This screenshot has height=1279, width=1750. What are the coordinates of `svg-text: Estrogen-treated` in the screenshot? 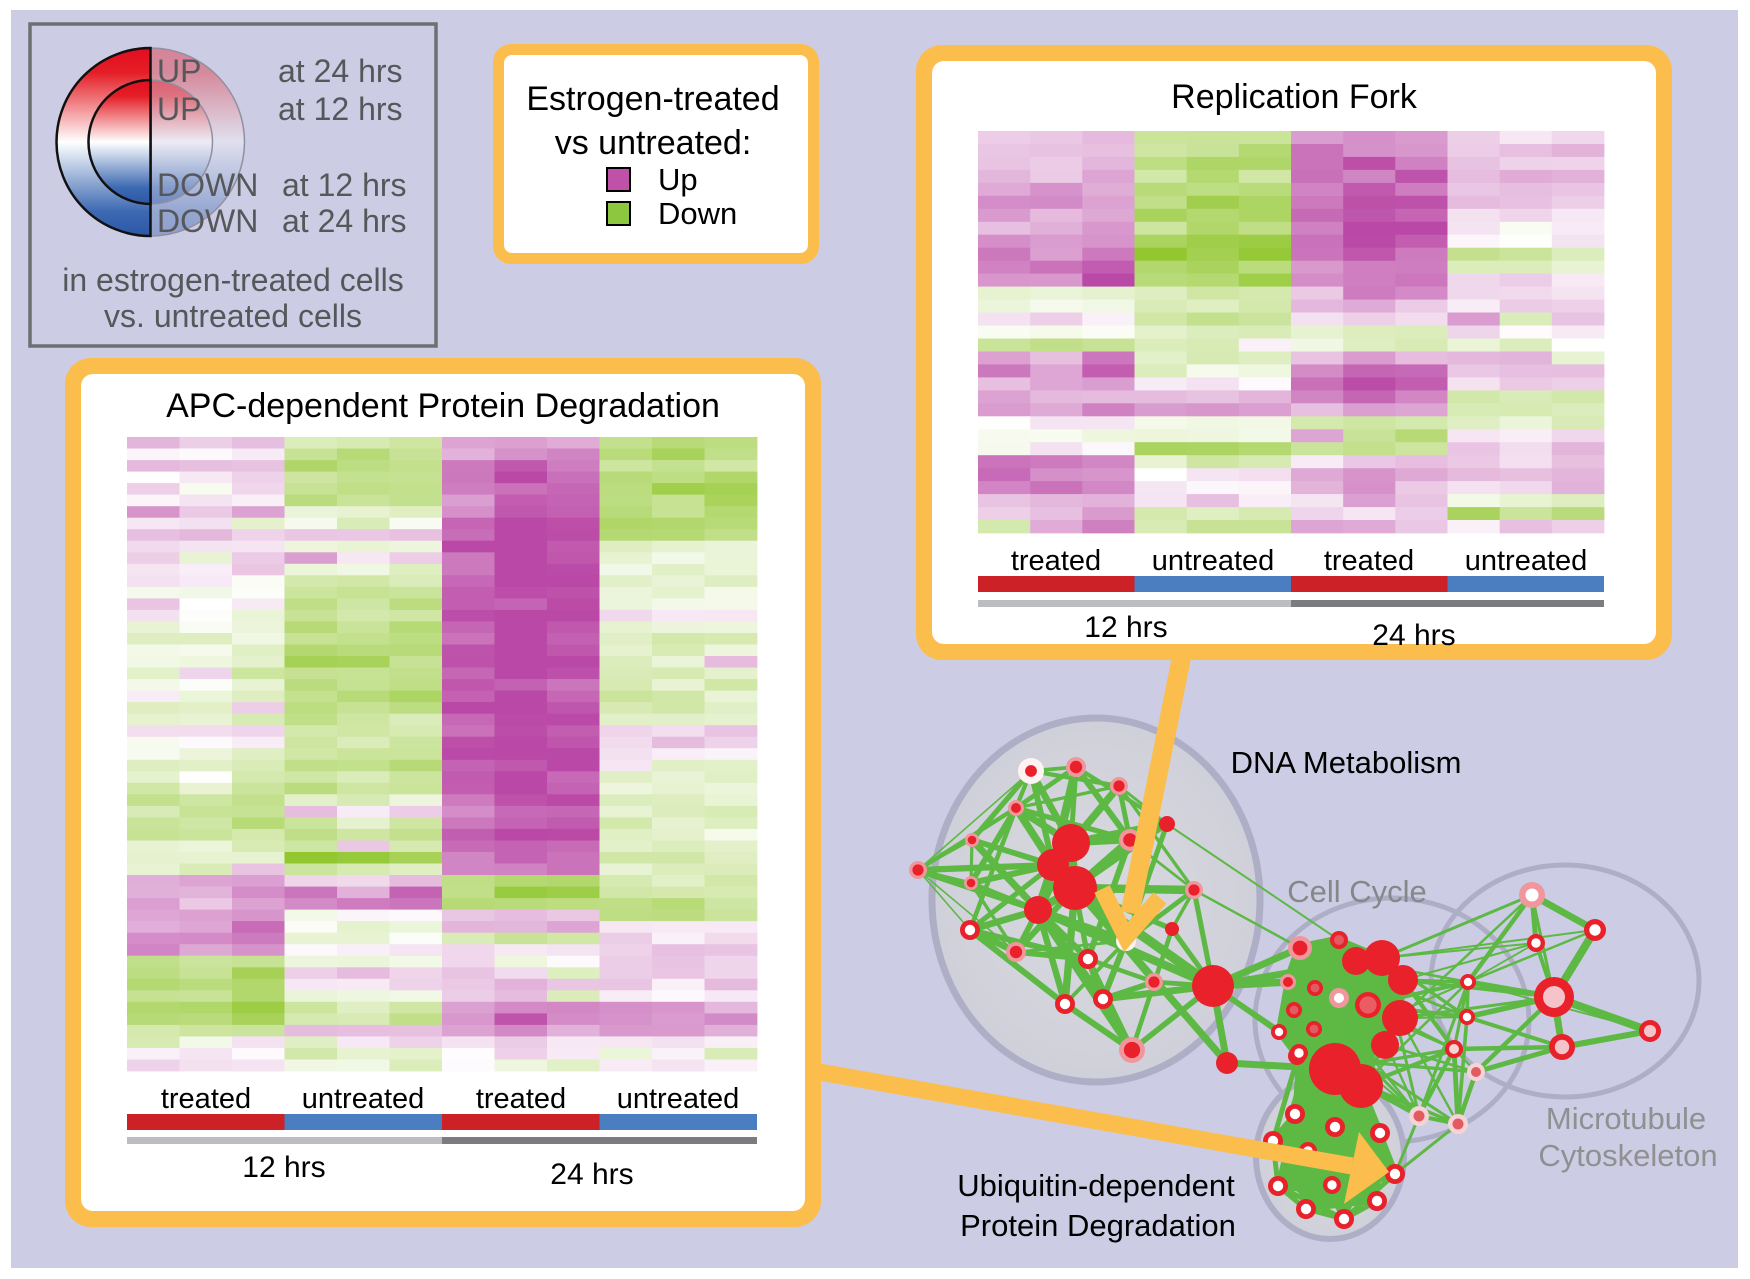 It's located at (652, 99).